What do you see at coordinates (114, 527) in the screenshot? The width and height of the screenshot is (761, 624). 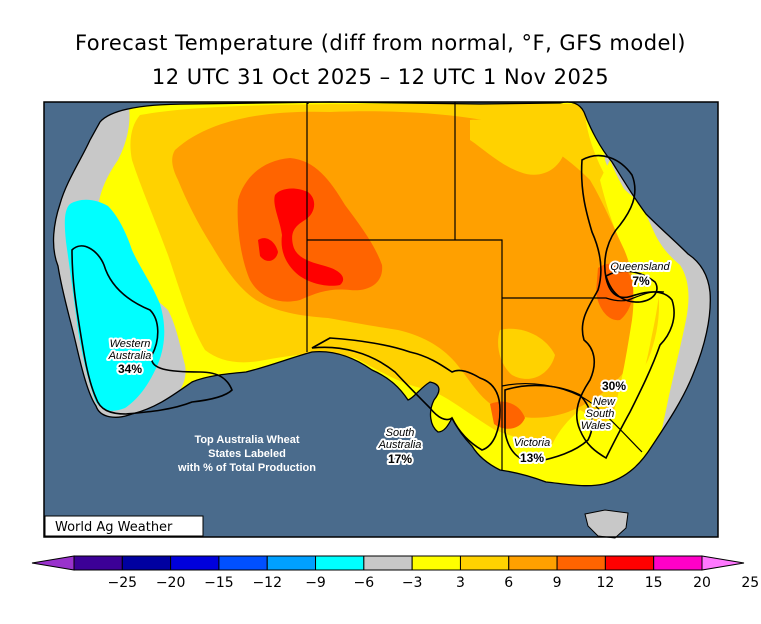 I see `credit-label: World Ag Weather` at bounding box center [114, 527].